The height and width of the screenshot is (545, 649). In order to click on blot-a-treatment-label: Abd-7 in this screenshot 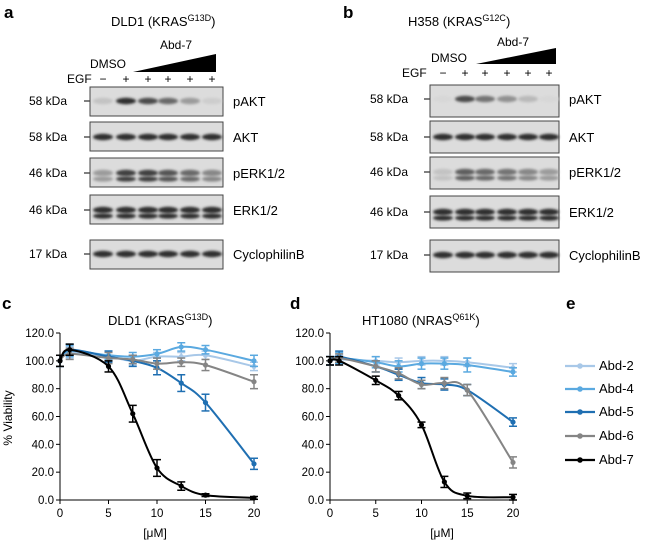, I will do `click(176, 45)`.